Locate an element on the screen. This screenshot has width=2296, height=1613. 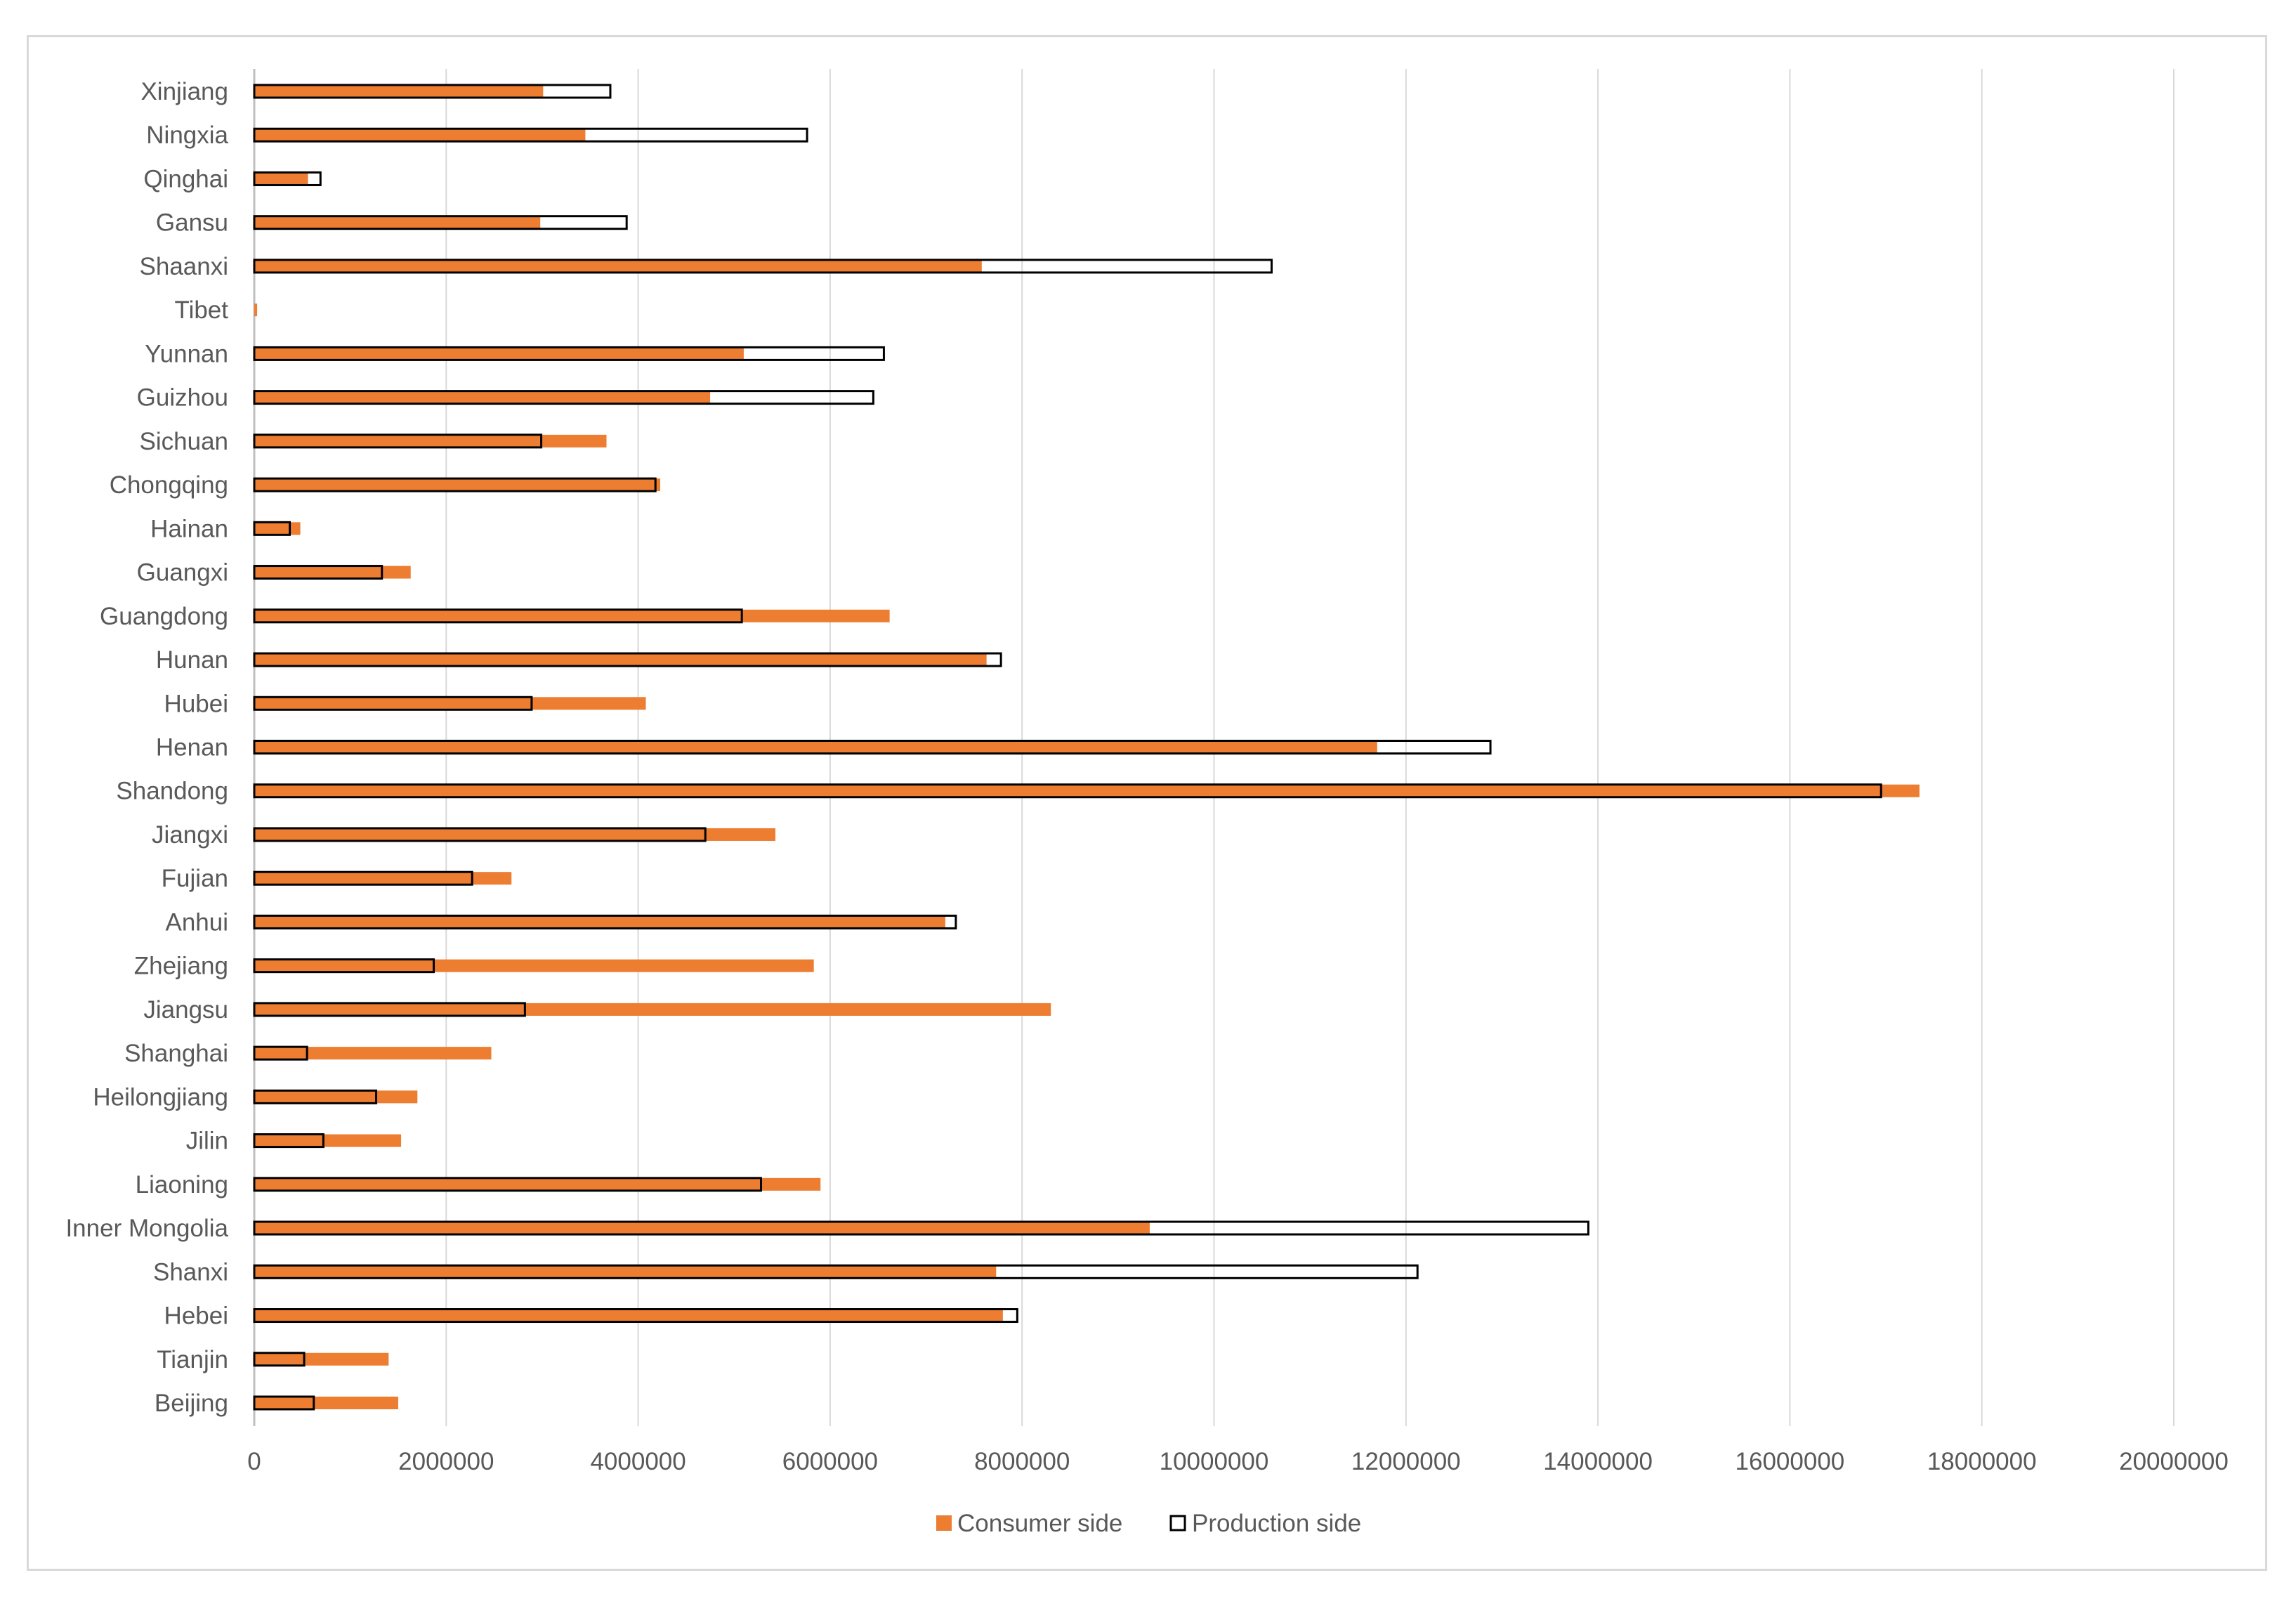
bar-group-tibet is located at coordinates (256, 310).